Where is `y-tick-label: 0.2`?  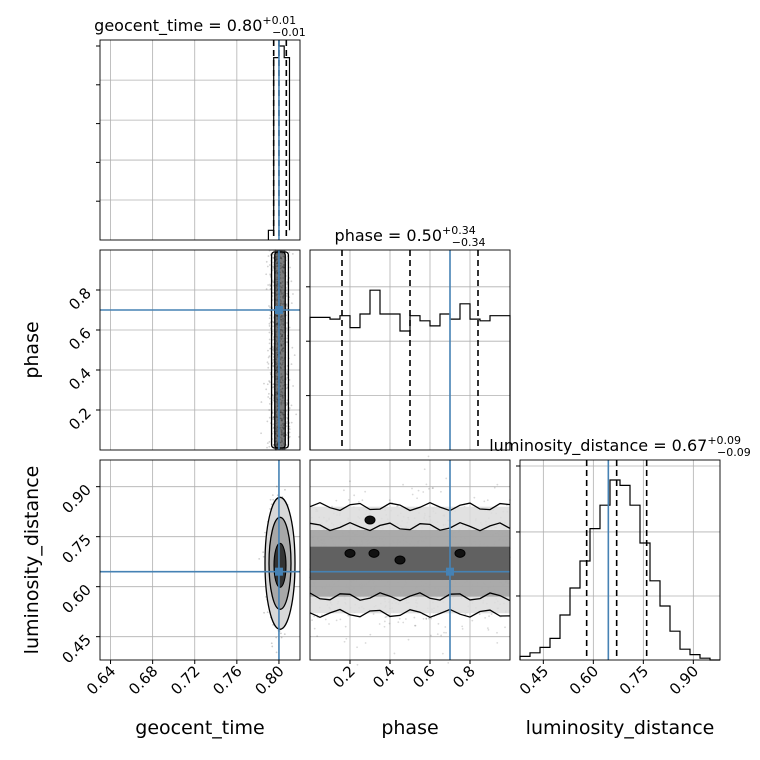
y-tick-label: 0.2 is located at coordinates (80, 419).